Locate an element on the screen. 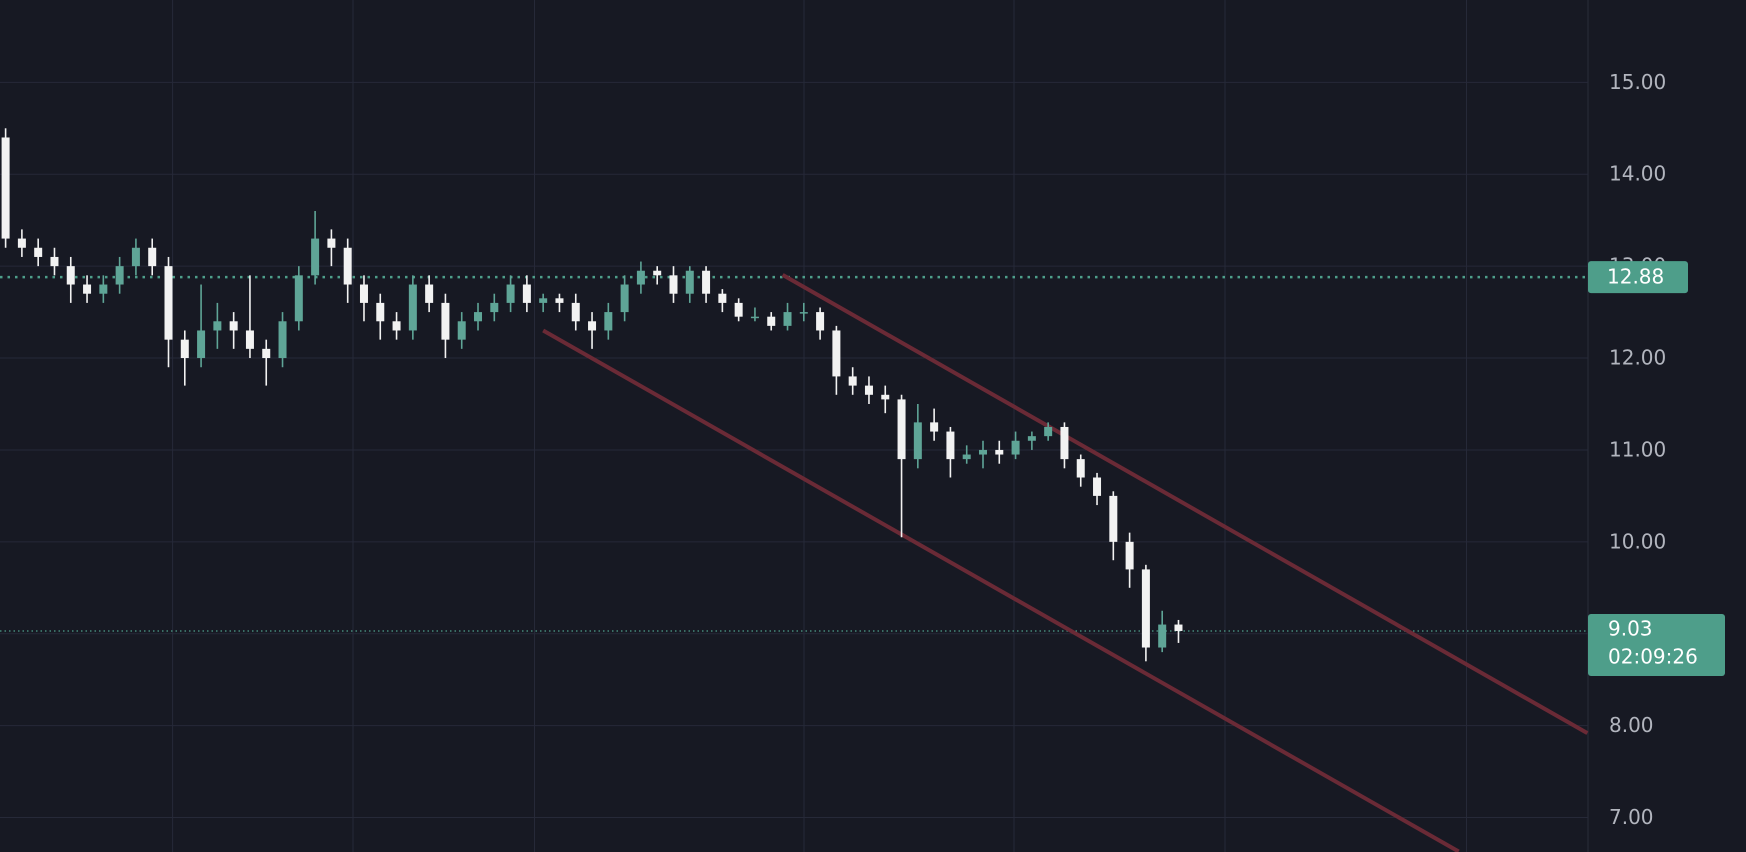 The height and width of the screenshot is (852, 1746). y-tick-label: 15.00 is located at coordinates (1637, 82).